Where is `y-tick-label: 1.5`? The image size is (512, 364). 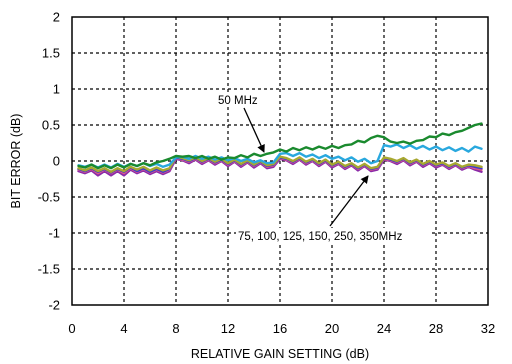
y-tick-label: 1.5 is located at coordinates (51, 53).